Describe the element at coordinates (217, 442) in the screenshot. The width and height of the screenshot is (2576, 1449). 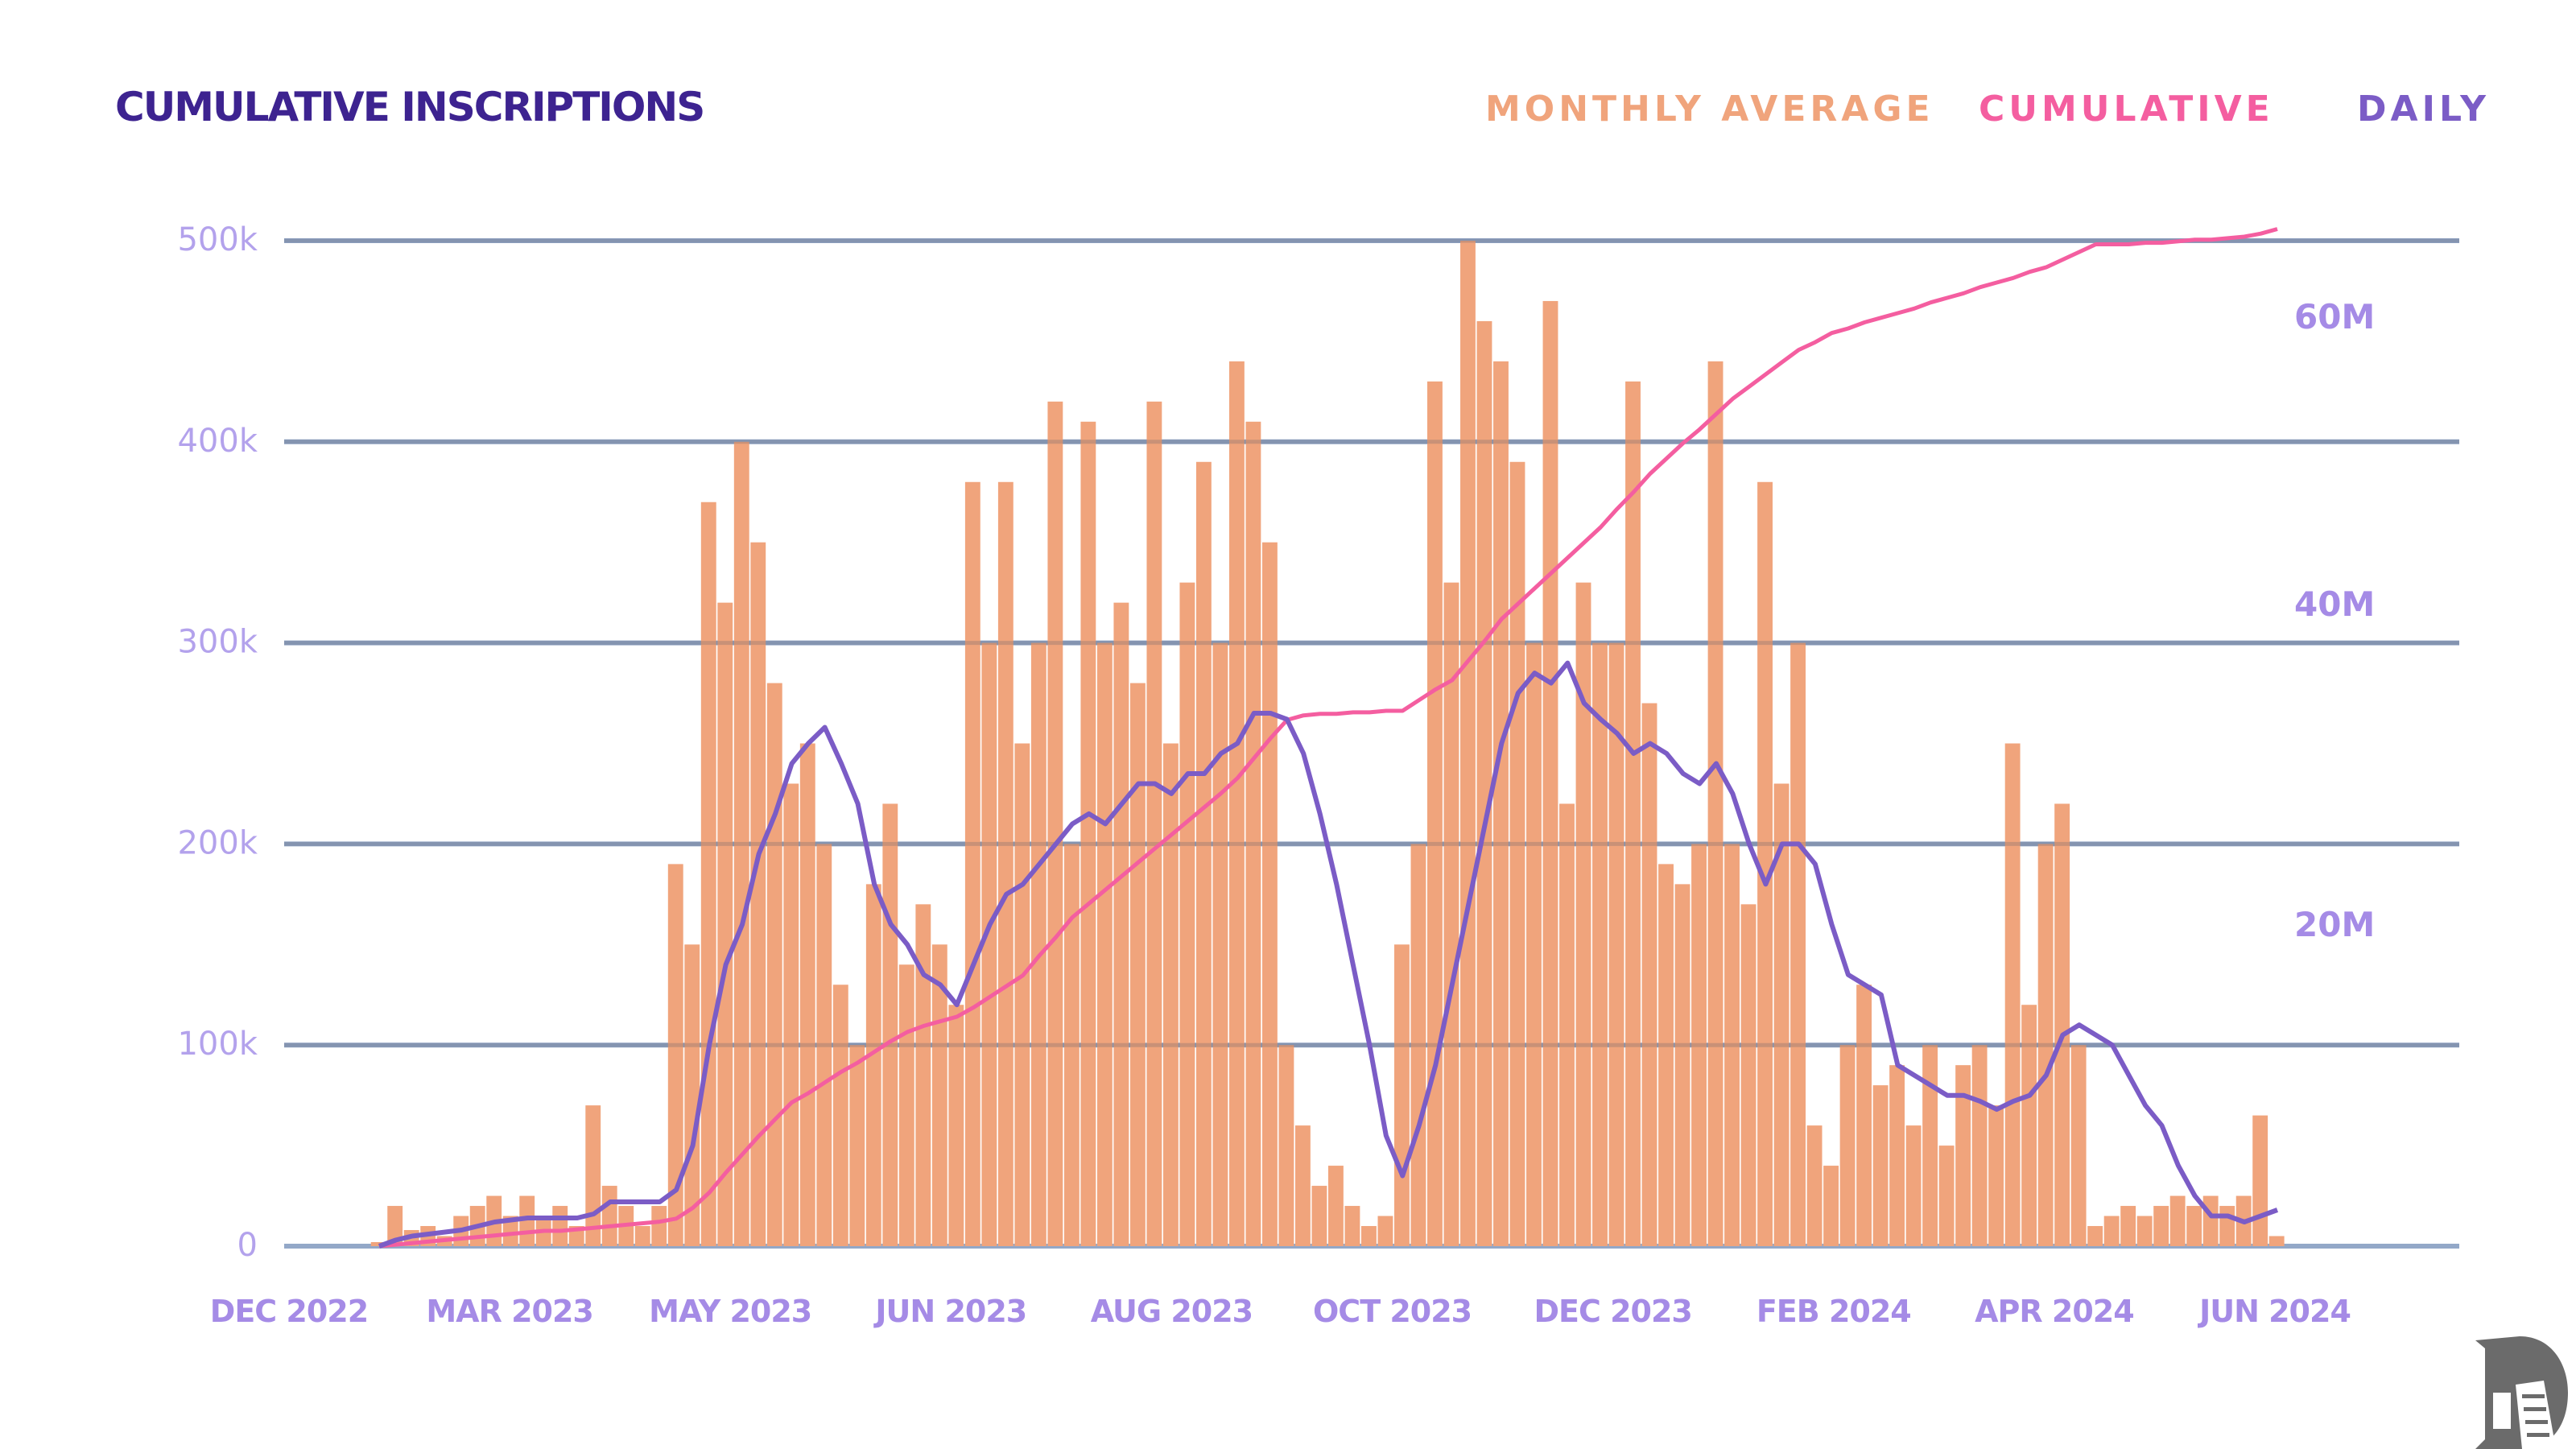
I see `y-tick-label: 400k` at that location.